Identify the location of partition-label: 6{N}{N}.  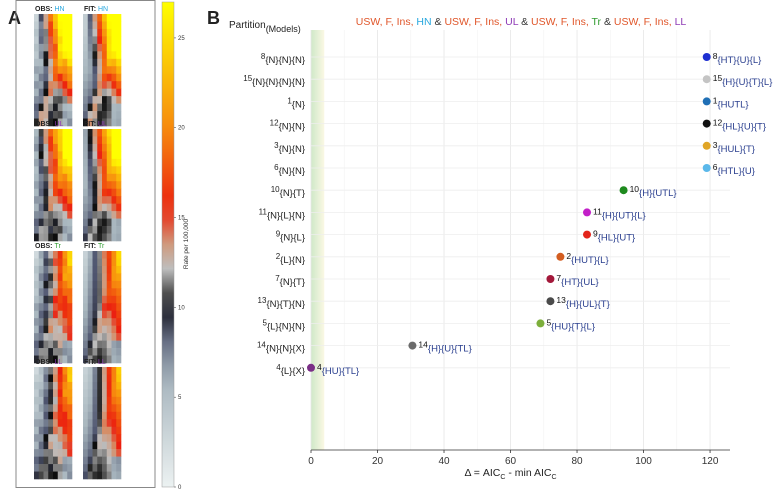
(289, 170).